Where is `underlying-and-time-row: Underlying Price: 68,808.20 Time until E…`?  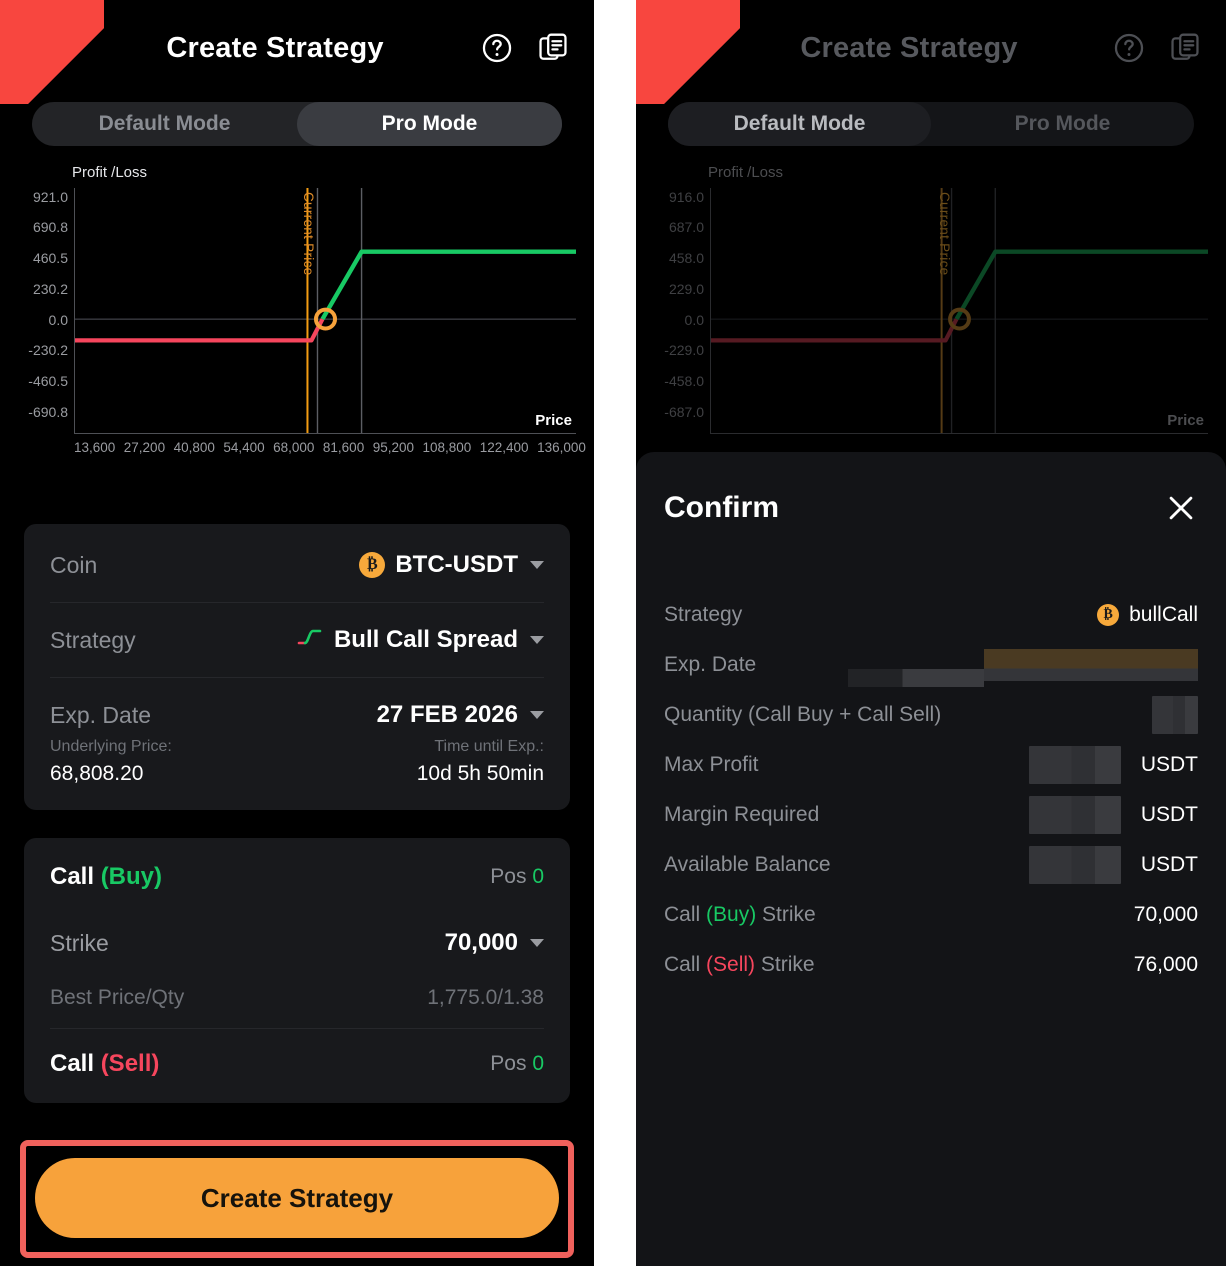 underlying-and-time-row: Underlying Price: 68,808.20 Time until E… is located at coordinates (297, 772).